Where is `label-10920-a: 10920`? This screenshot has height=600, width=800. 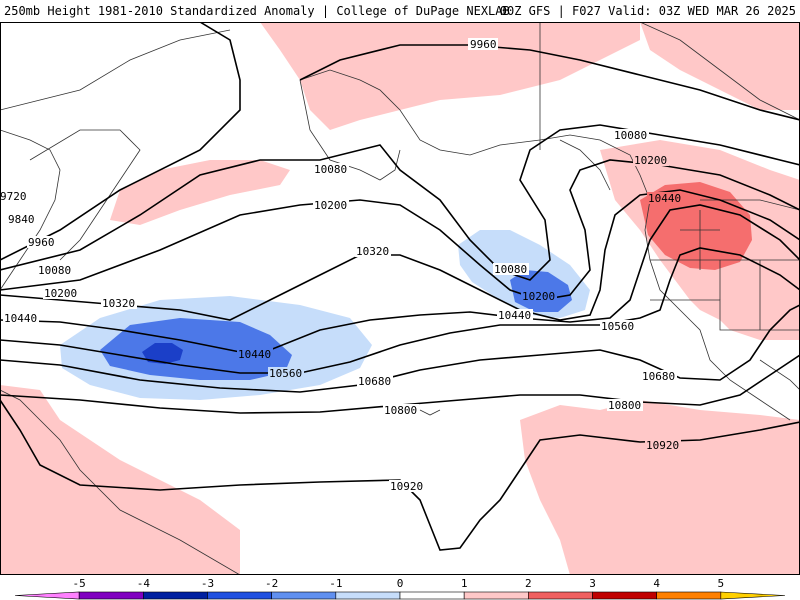
label-10920-a: 10920 is located at coordinates (406, 486).